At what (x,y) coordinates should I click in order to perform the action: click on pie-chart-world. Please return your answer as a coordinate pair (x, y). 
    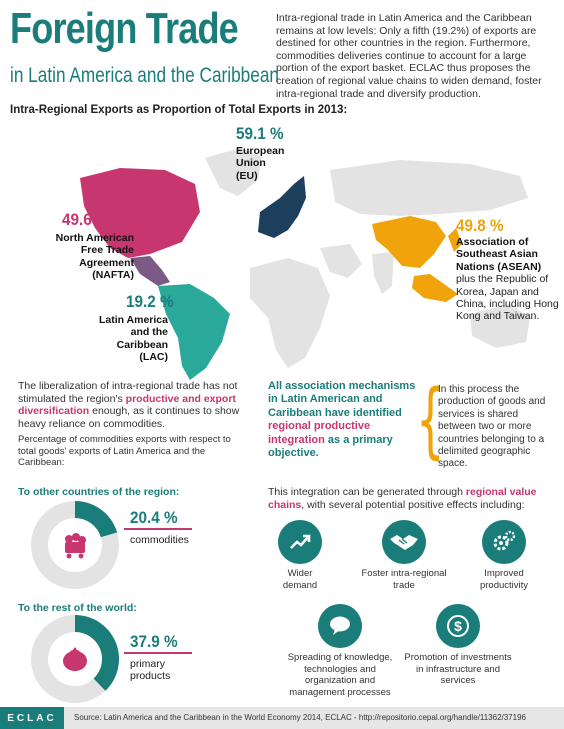
    Looking at the image, I should click on (74, 659).